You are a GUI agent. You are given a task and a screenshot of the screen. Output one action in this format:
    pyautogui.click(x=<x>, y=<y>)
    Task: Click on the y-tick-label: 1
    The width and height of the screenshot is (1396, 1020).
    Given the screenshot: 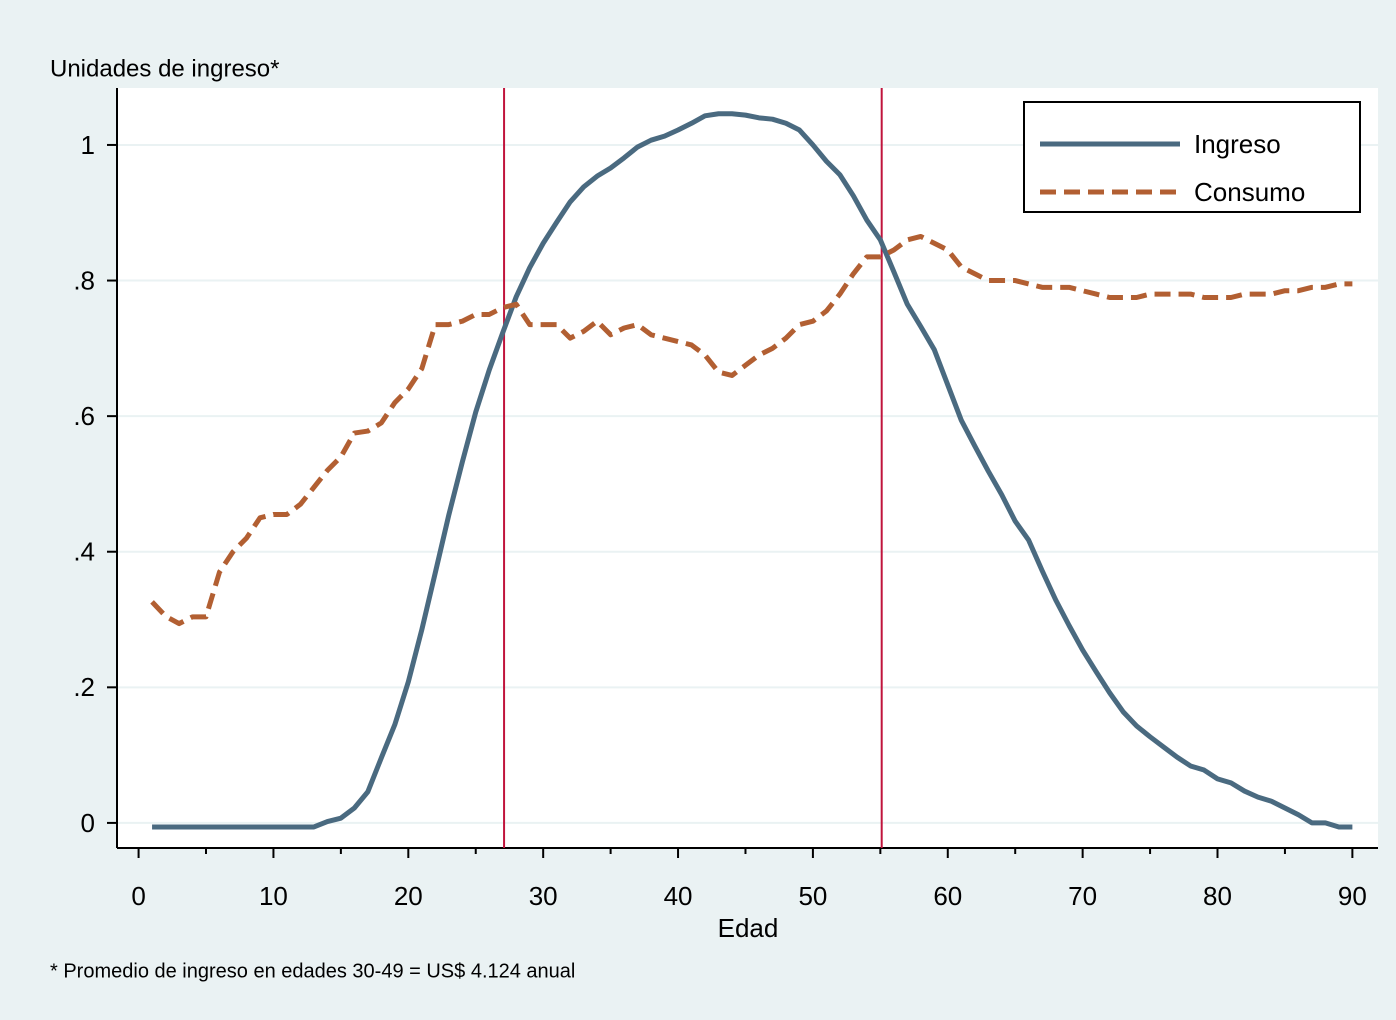 What is the action you would take?
    pyautogui.click(x=88, y=145)
    